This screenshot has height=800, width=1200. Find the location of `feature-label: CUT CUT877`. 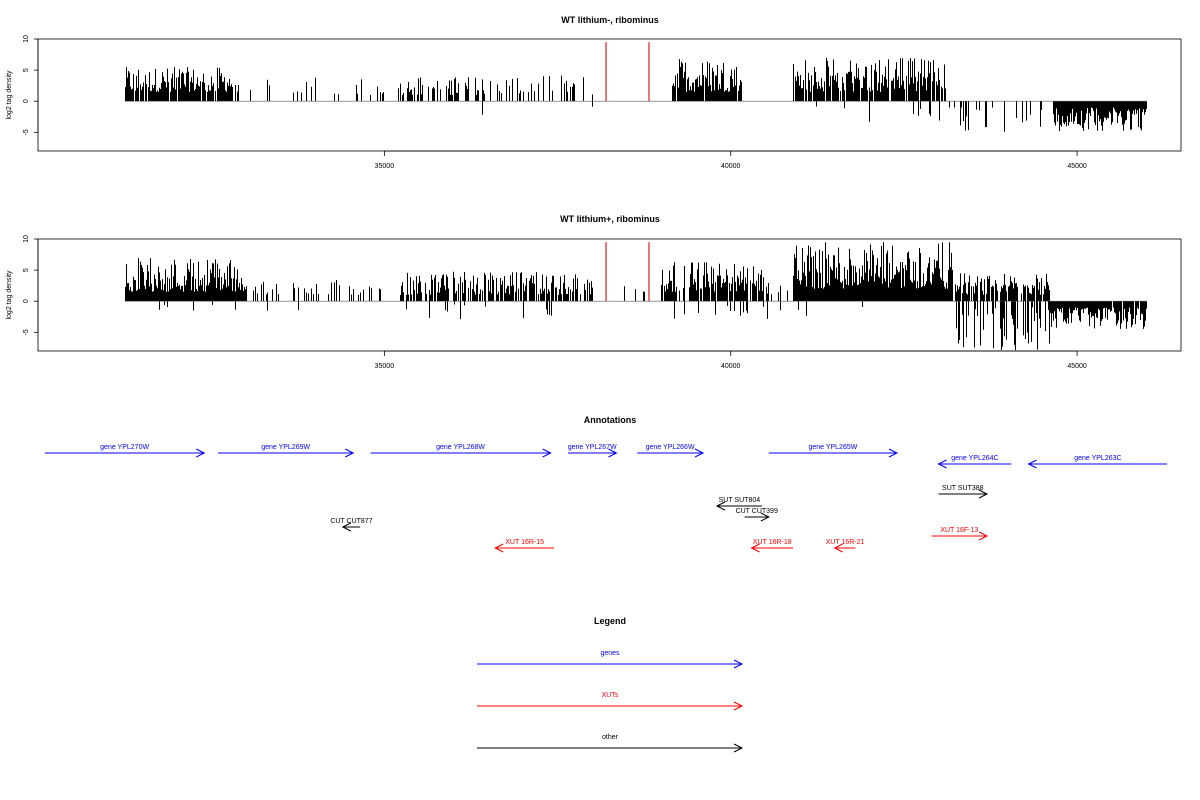

feature-label: CUT CUT877 is located at coordinates (351, 521).